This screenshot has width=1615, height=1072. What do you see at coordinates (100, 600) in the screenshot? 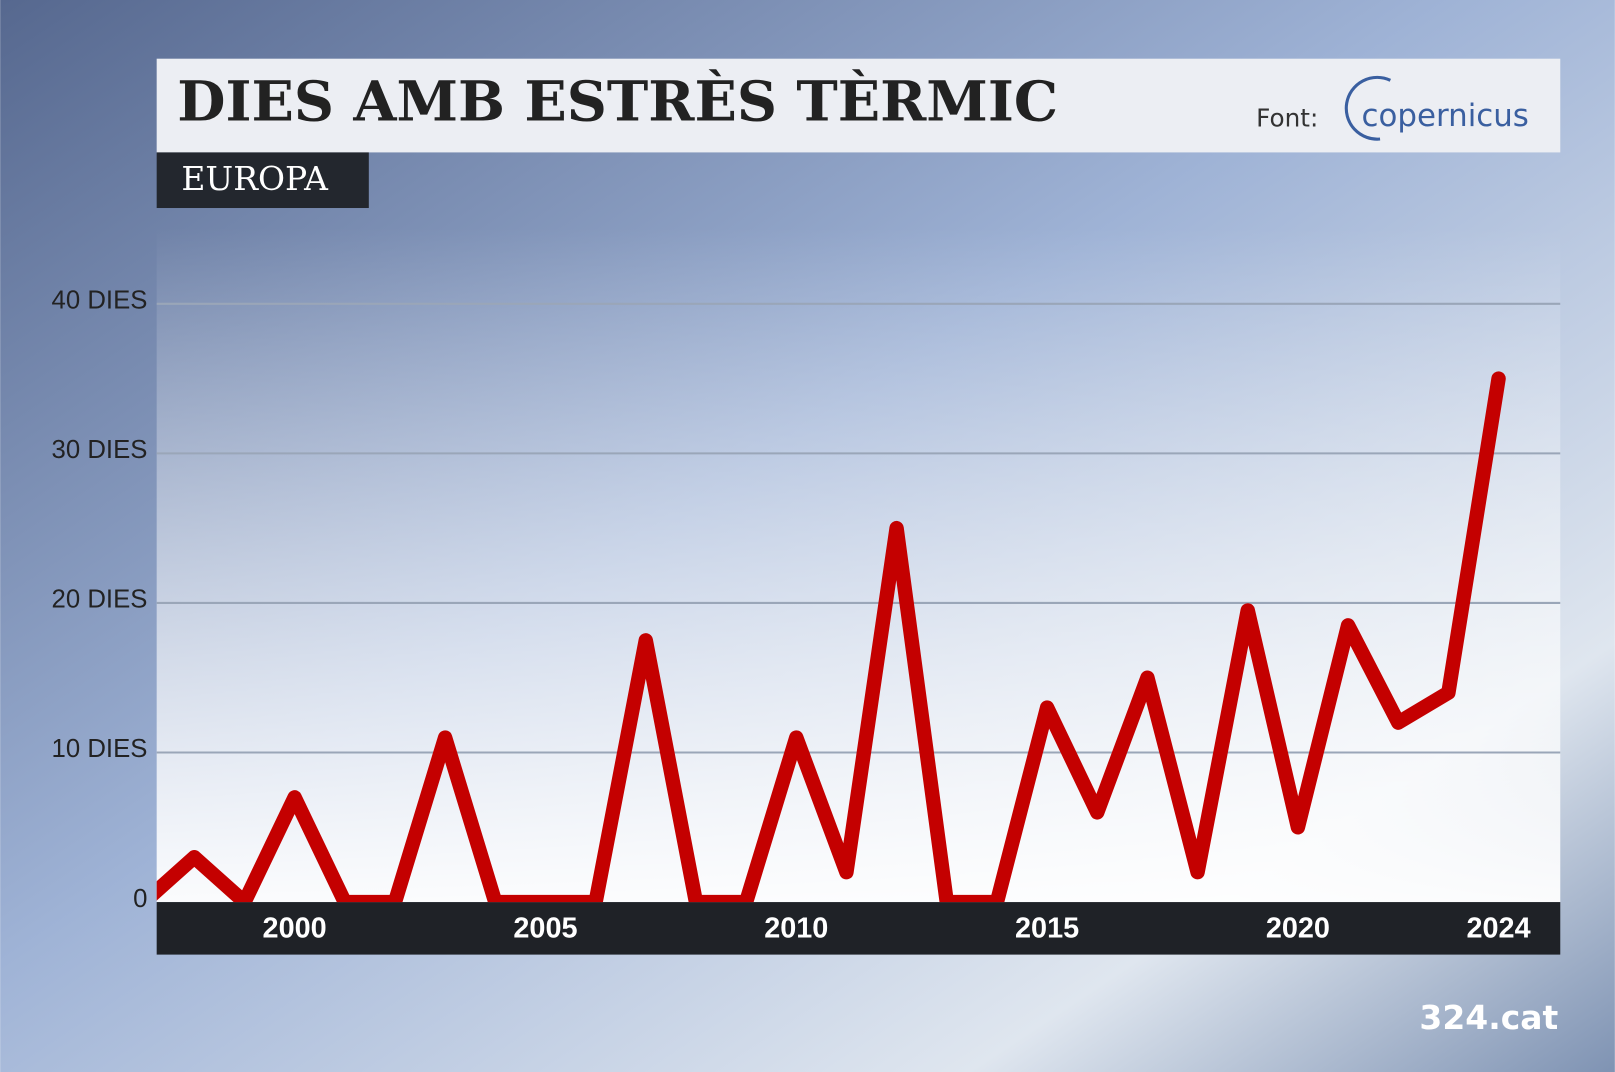
I see `y-tick-label: 20 DIES` at bounding box center [100, 600].